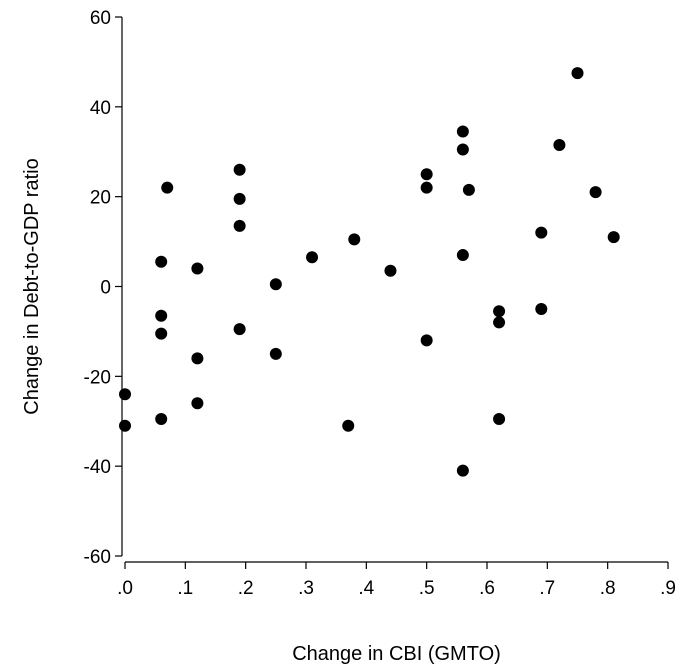 This screenshot has height=668, width=683. I want to click on y-axis-title: Change in Debt-to-GDP ratio, so click(32, 286).